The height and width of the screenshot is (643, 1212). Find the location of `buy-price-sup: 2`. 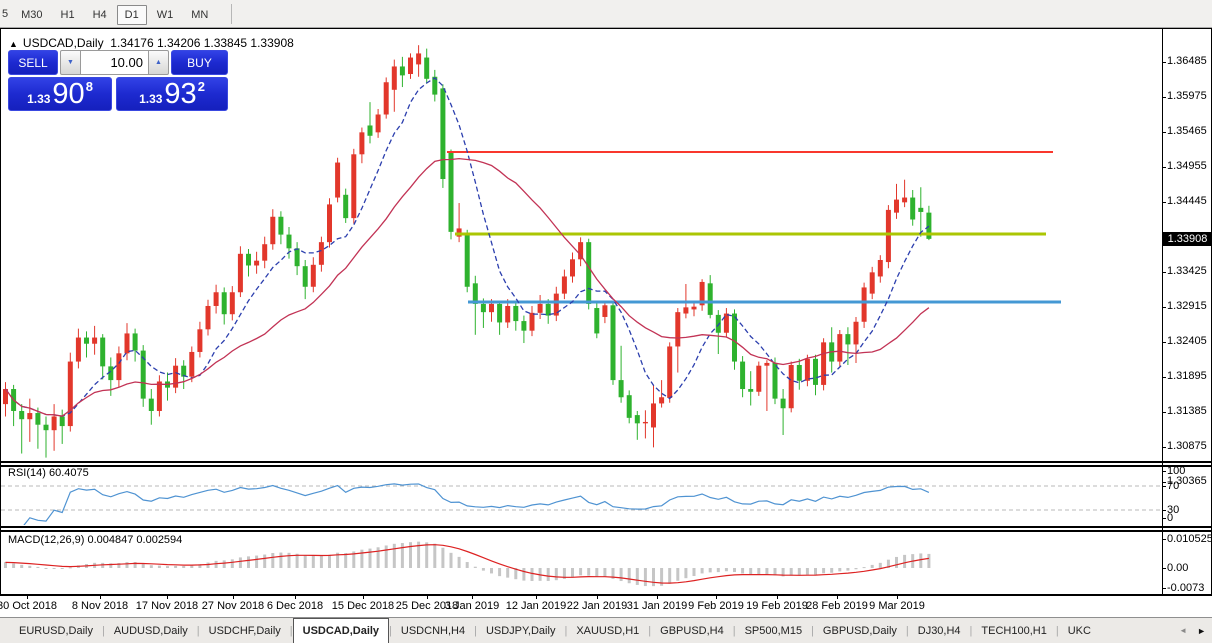

buy-price-sup: 2 is located at coordinates (201, 86).